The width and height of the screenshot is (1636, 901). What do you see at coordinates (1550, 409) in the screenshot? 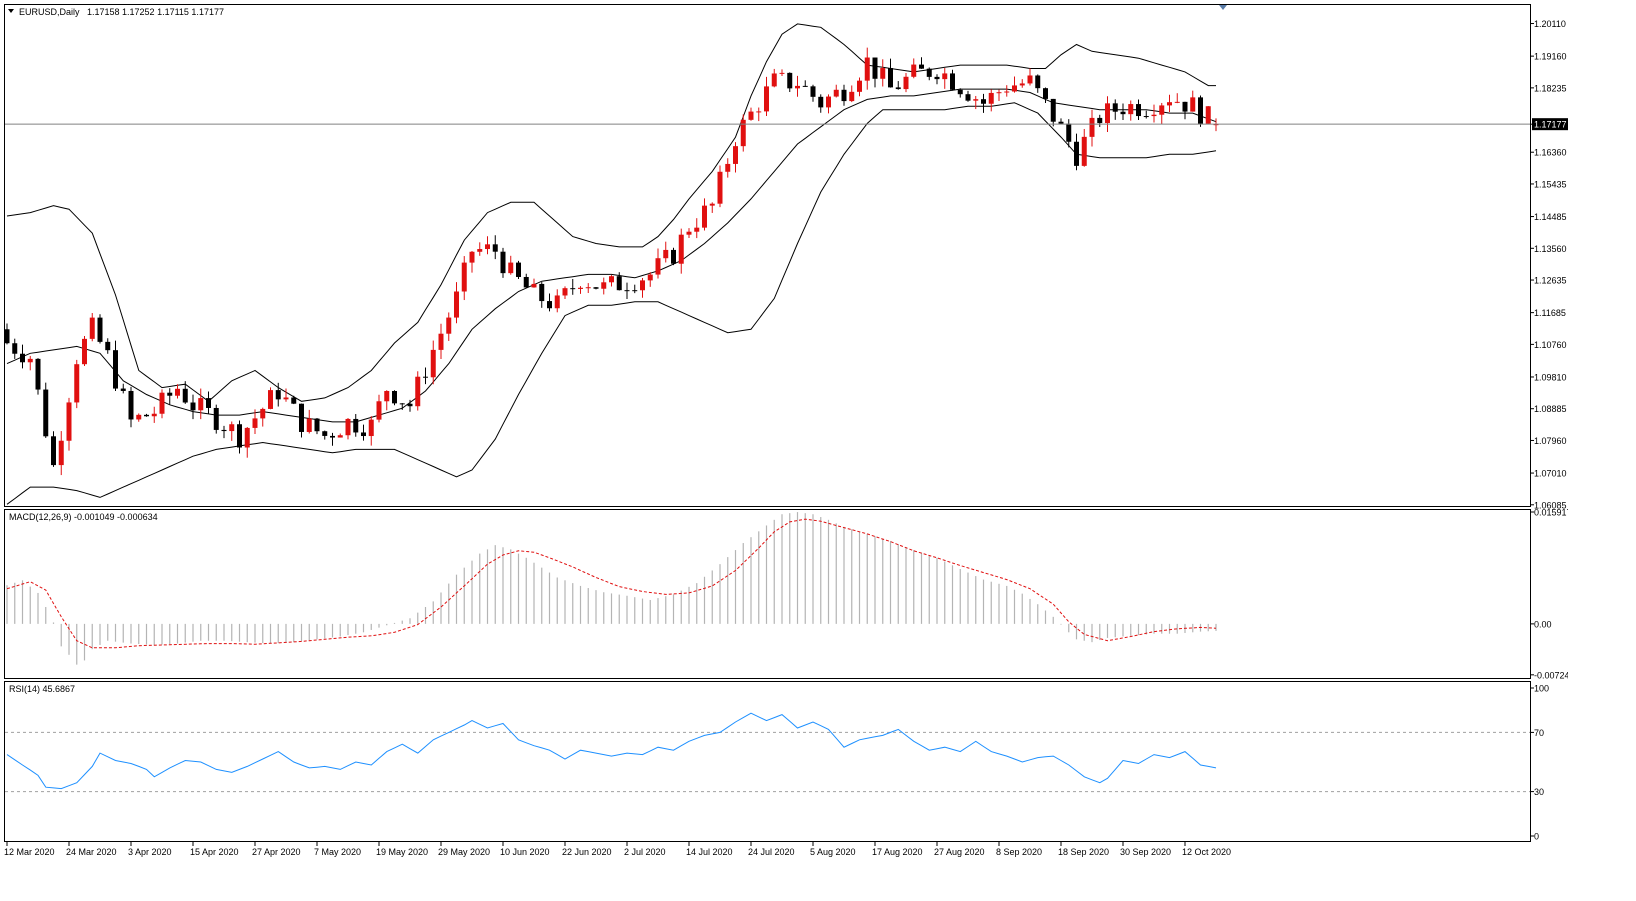
I see `price-tick-label: 1.08885` at bounding box center [1550, 409].